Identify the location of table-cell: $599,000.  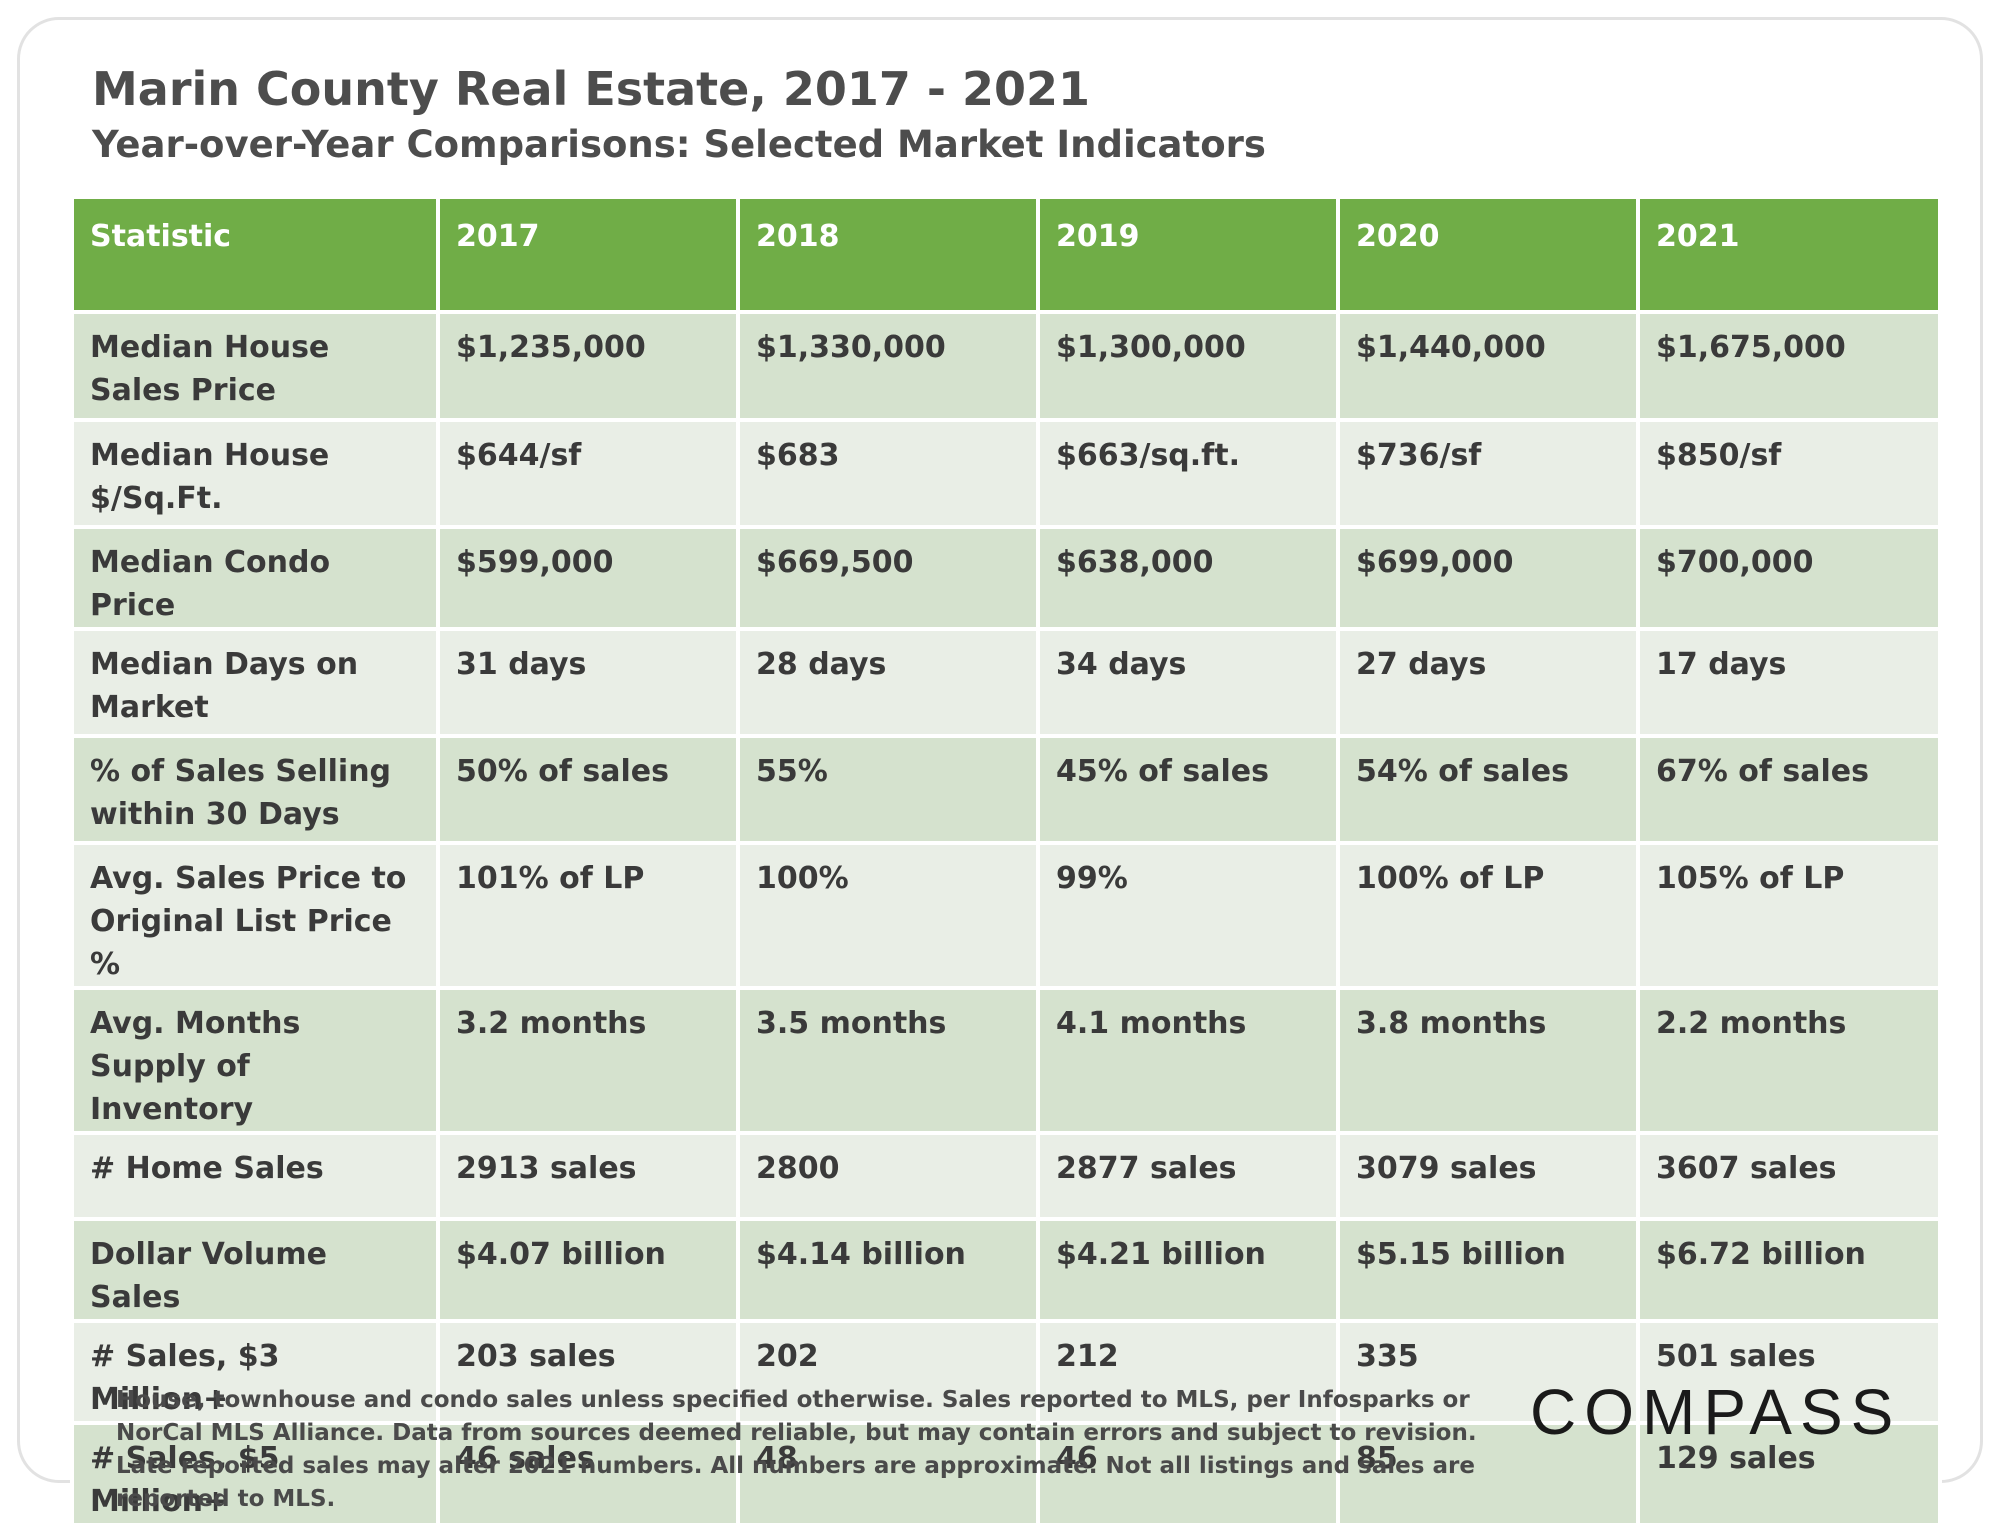
(588, 578).